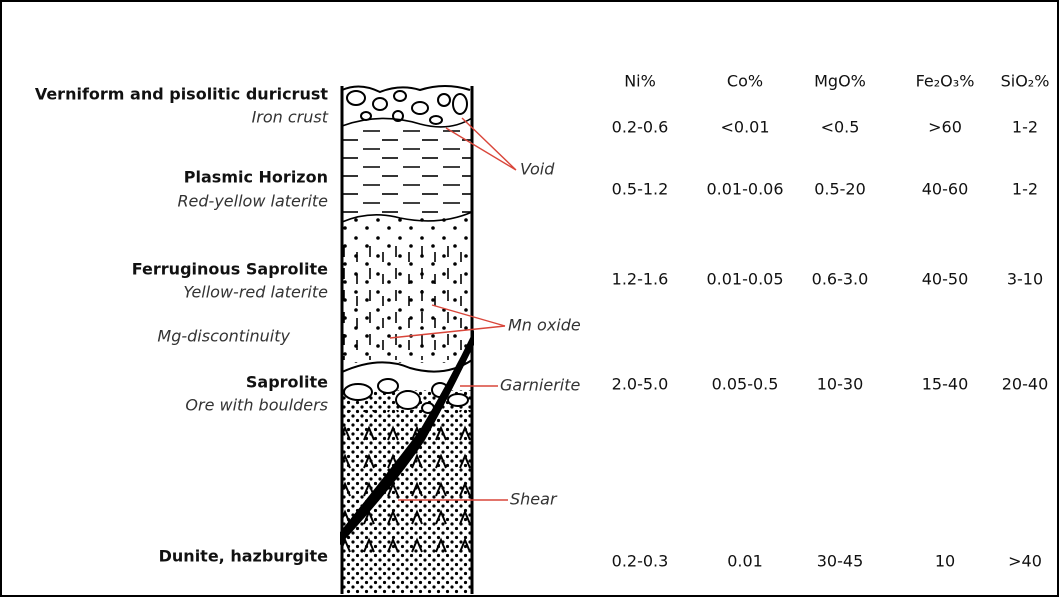 The image size is (1059, 597). Describe the element at coordinates (537, 169) in the screenshot. I see `annotation: Void` at that location.